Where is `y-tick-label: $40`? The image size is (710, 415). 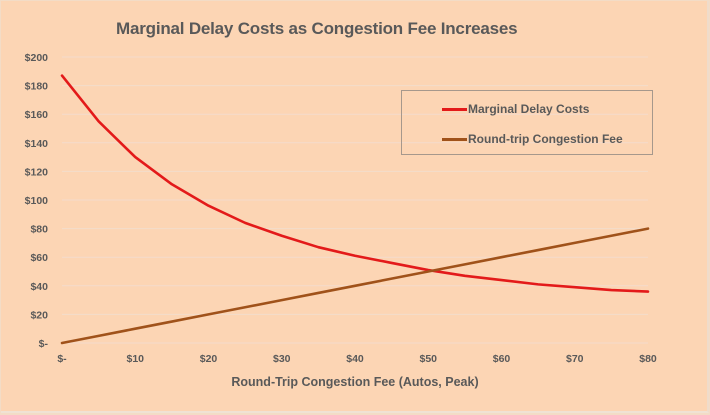 y-tick-label: $40 is located at coordinates (39, 287).